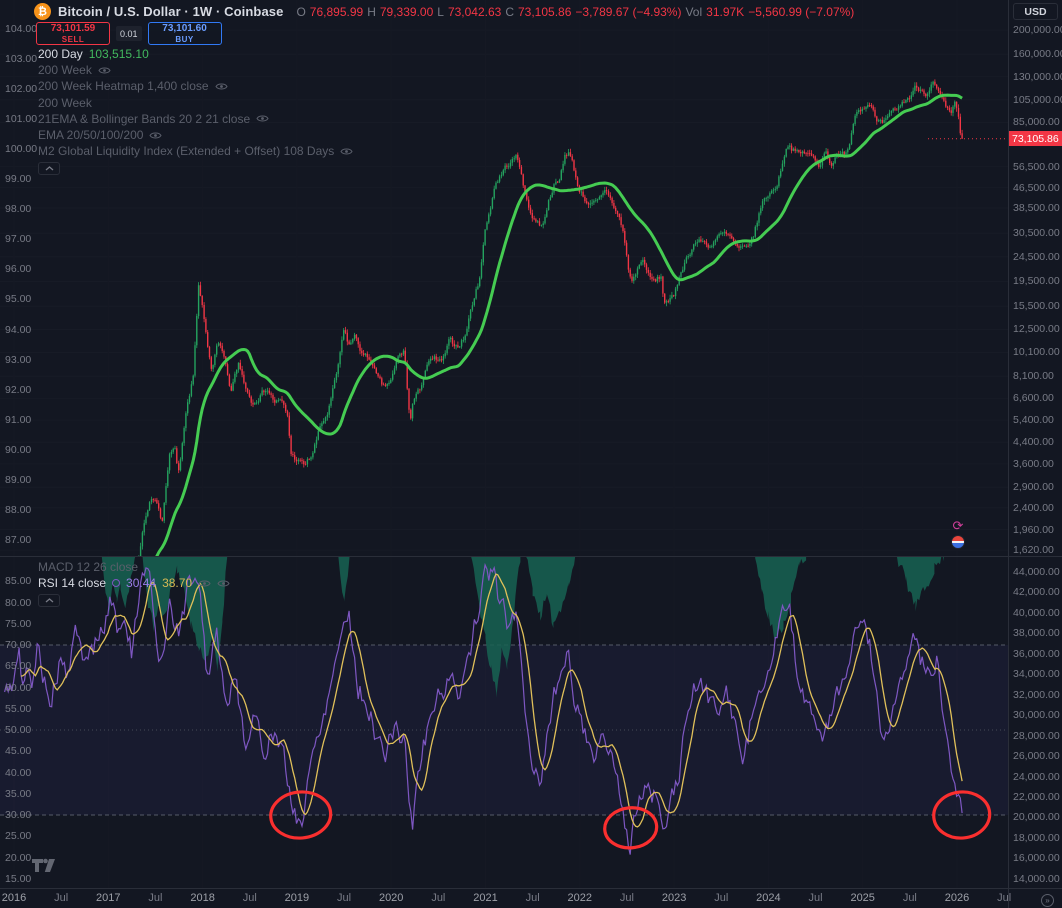 This screenshot has width=1062, height=908. What do you see at coordinates (171, 11) in the screenshot?
I see `symbol-title: Bitcoin / U.S. Dollar · 1W · Coinbase` at bounding box center [171, 11].